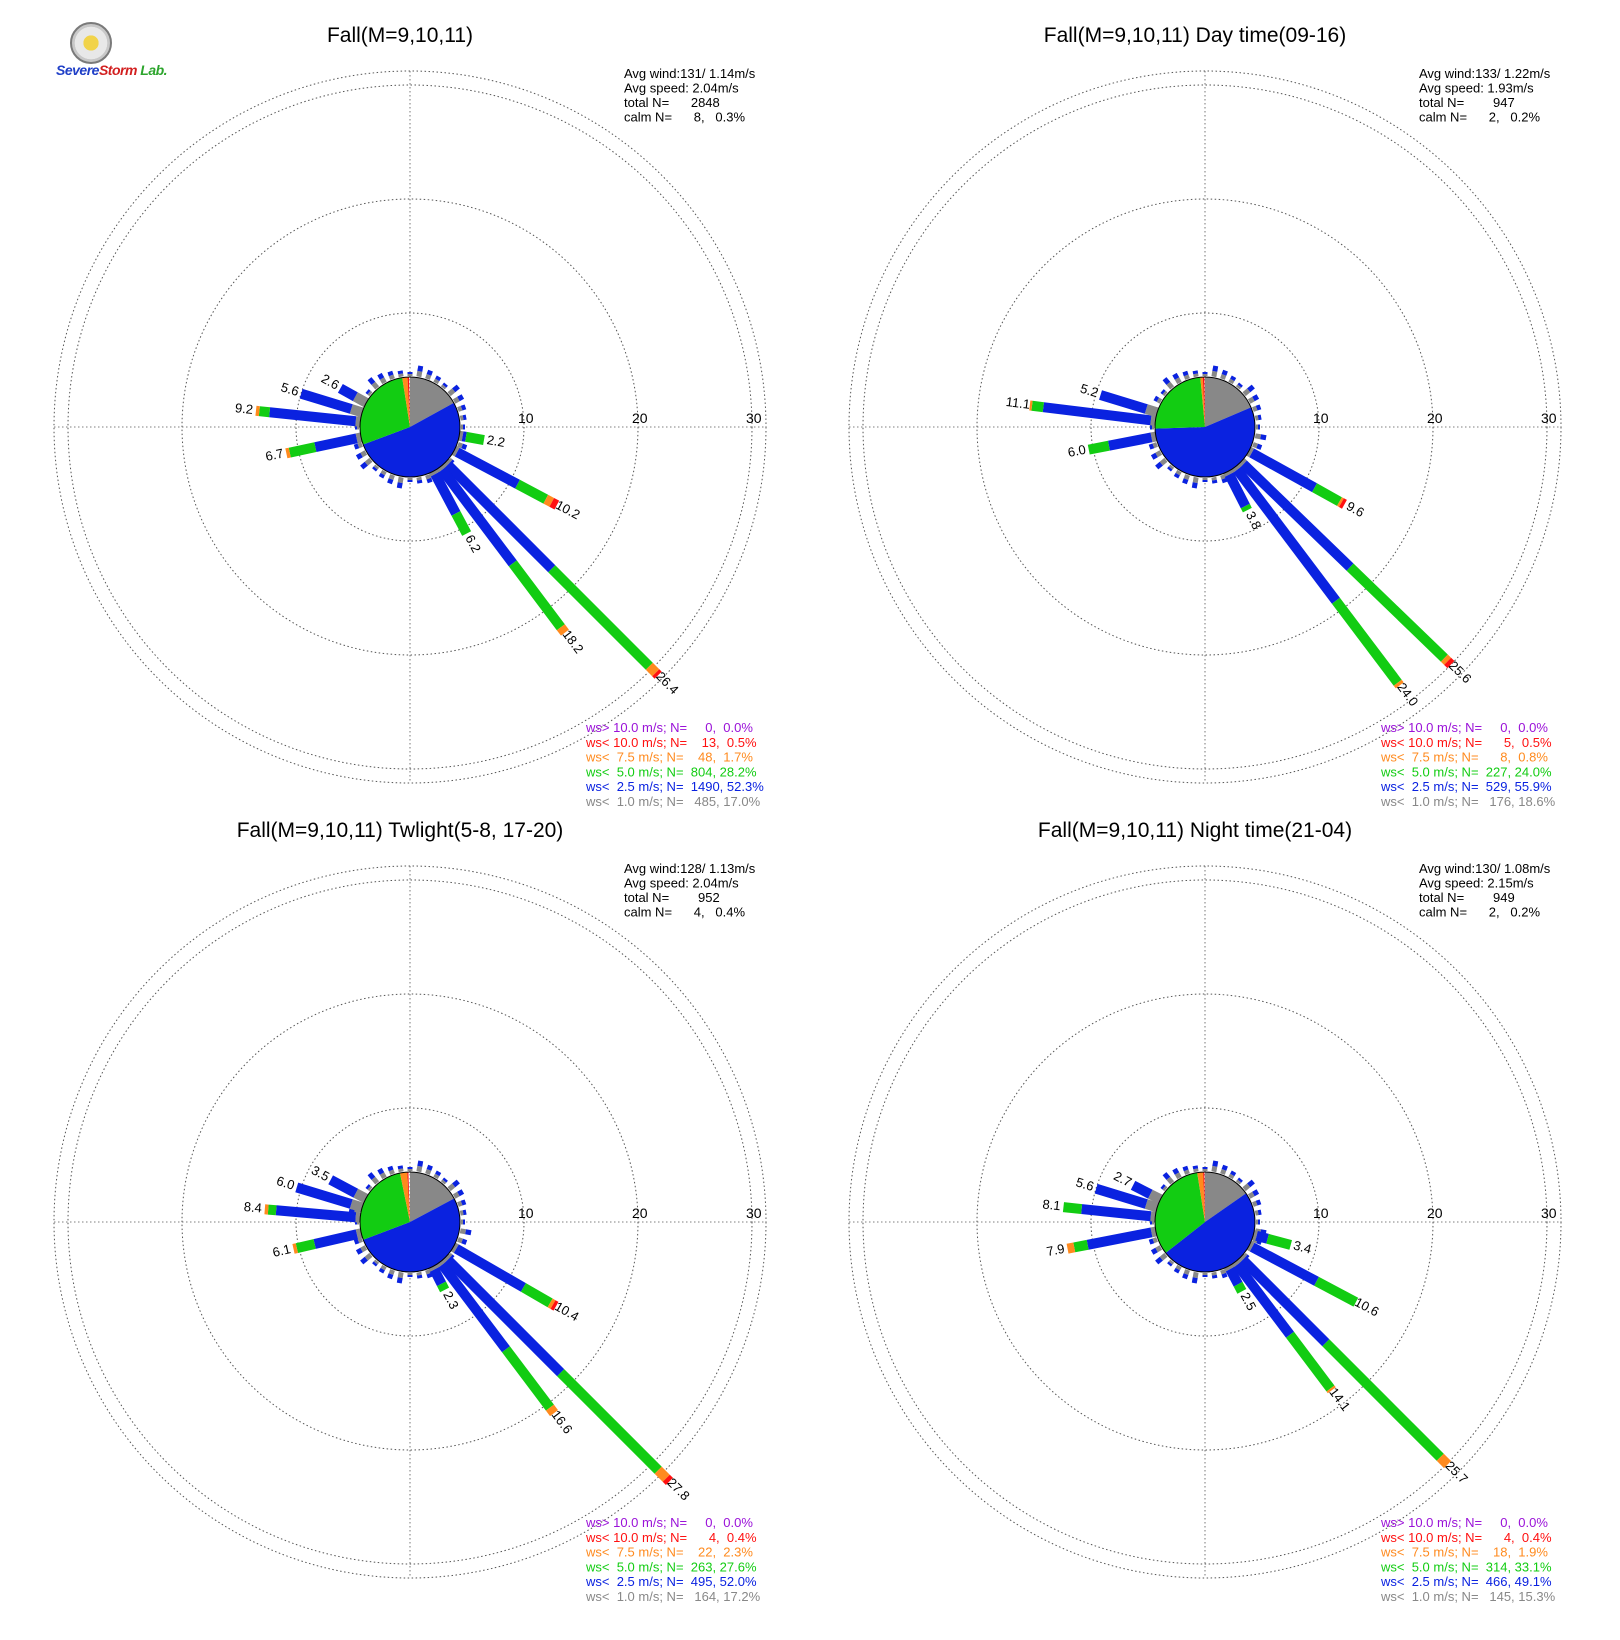 This screenshot has height=1640, width=1620. I want to click on petal: 25.6, so click(1356, 572).